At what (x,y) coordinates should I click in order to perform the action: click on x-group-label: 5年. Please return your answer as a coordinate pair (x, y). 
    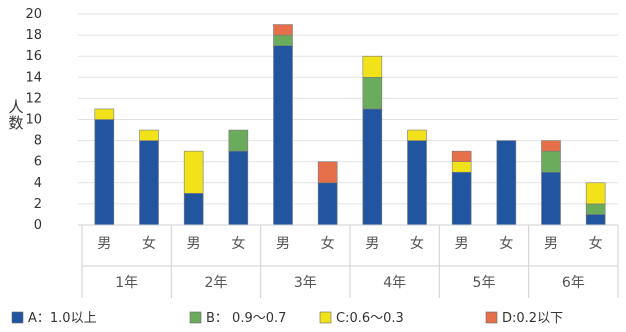
    Looking at the image, I should click on (484, 283).